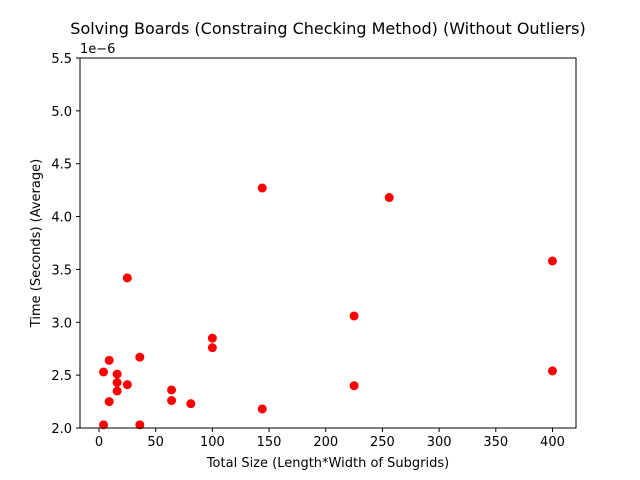 This screenshot has height=480, width=640. What do you see at coordinates (155, 442) in the screenshot?
I see `x-tick-label: 50` at bounding box center [155, 442].